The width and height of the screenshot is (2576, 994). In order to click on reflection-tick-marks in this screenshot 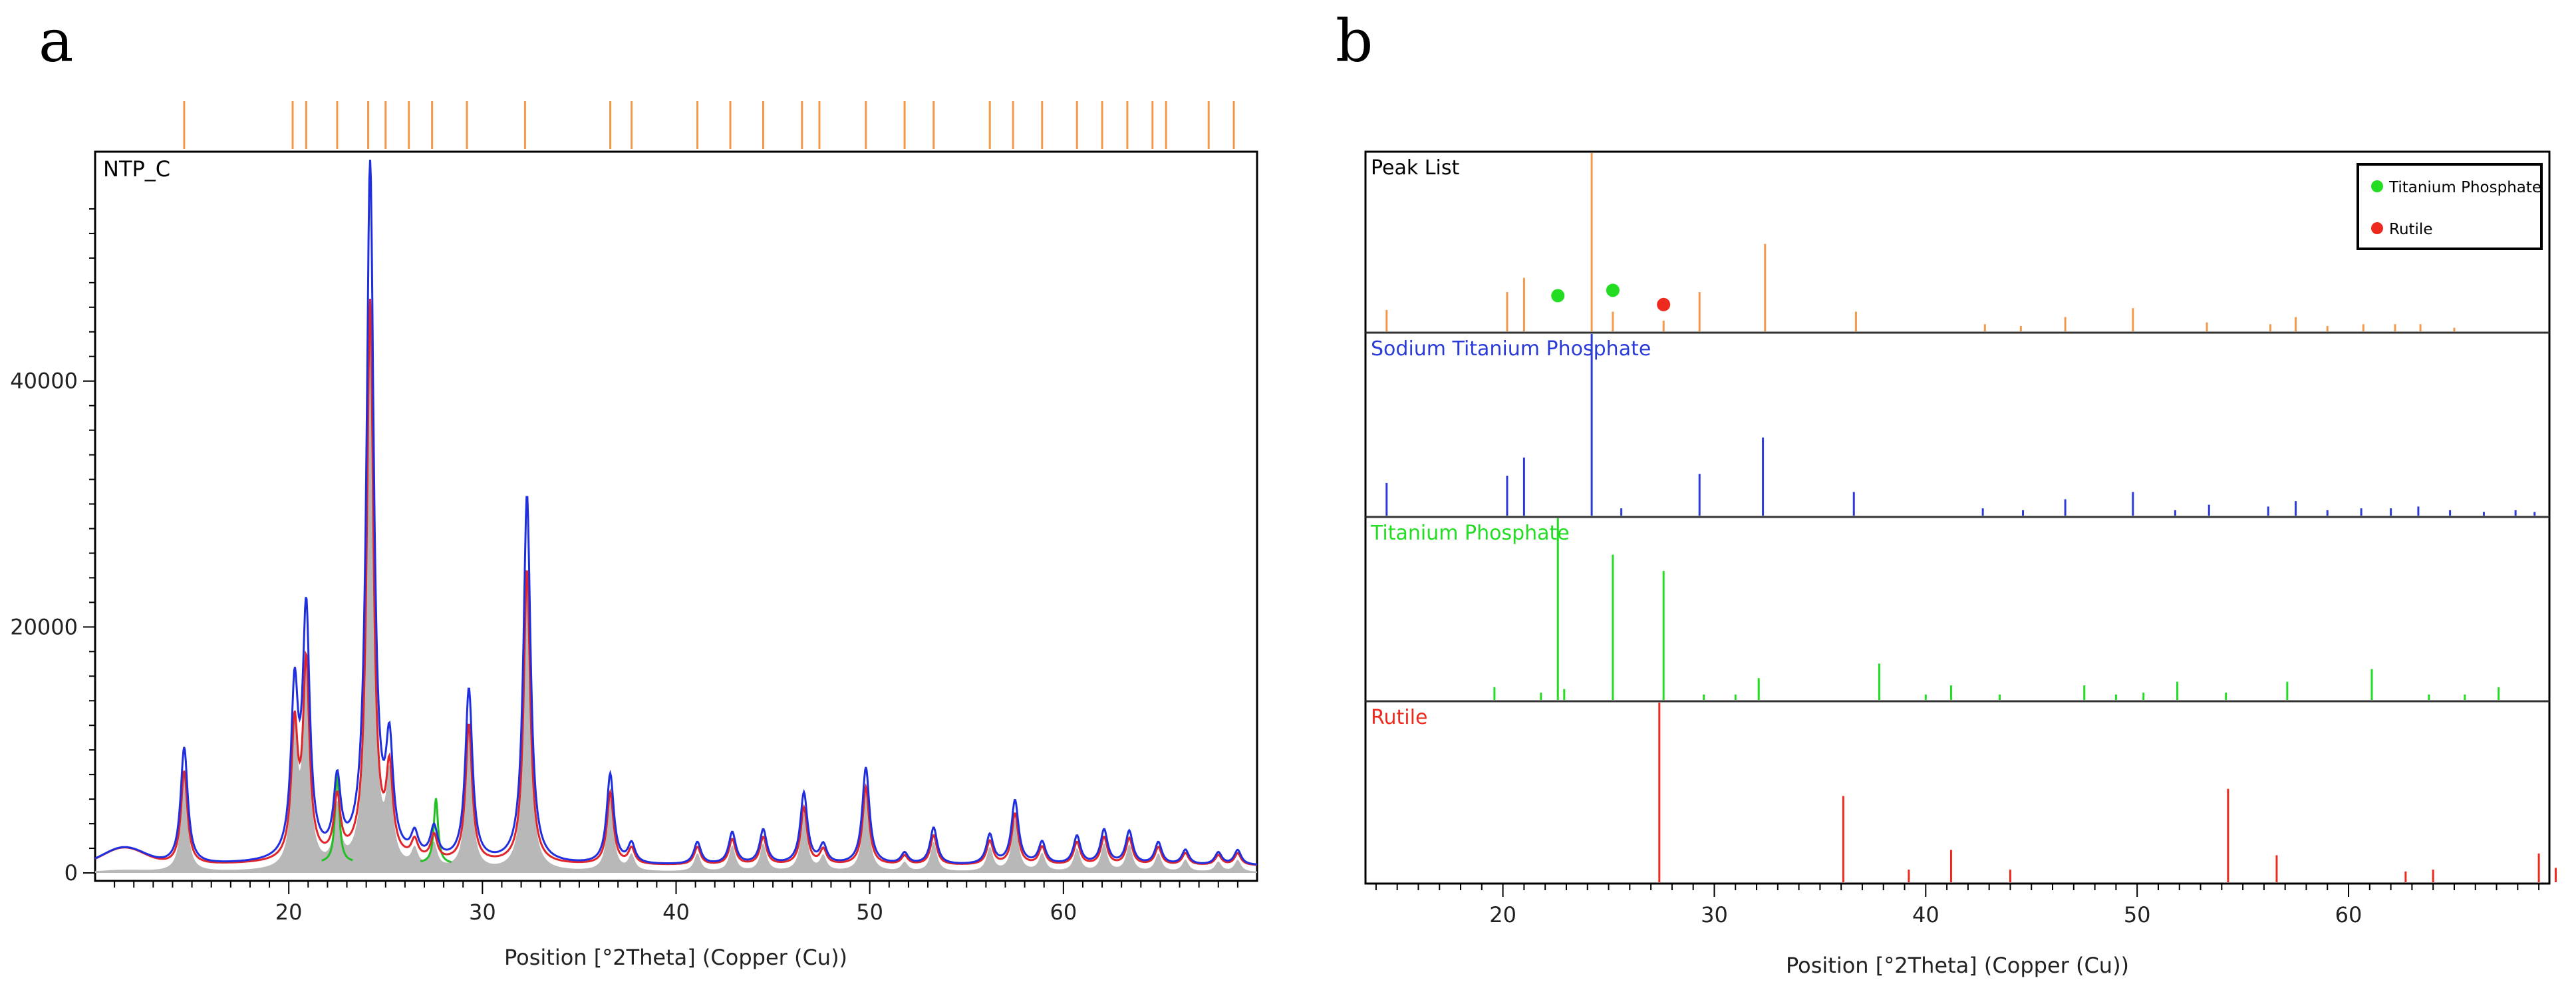, I will do `click(709, 125)`.